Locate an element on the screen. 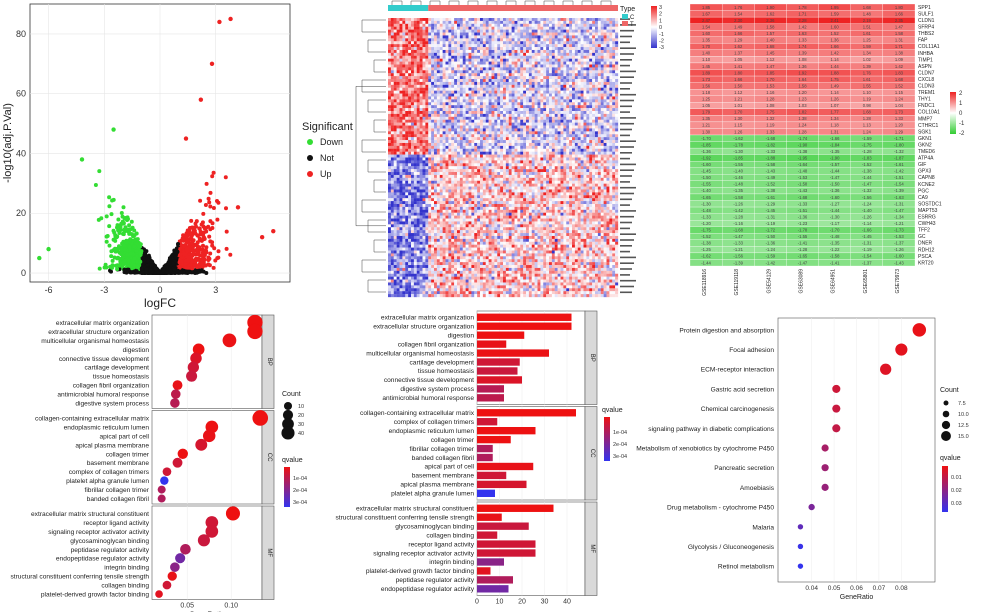 The image size is (1000, 612). x-tick-label: 0 is located at coordinates (159, 290).